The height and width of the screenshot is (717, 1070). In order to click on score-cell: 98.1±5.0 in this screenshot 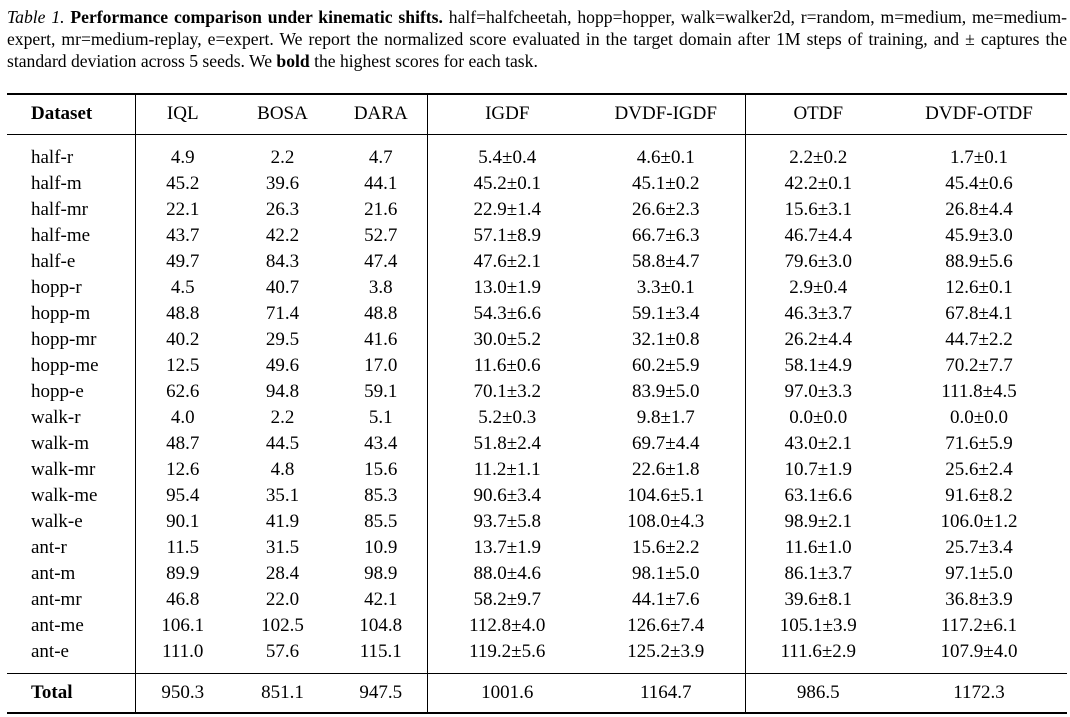, I will do `click(666, 573)`.